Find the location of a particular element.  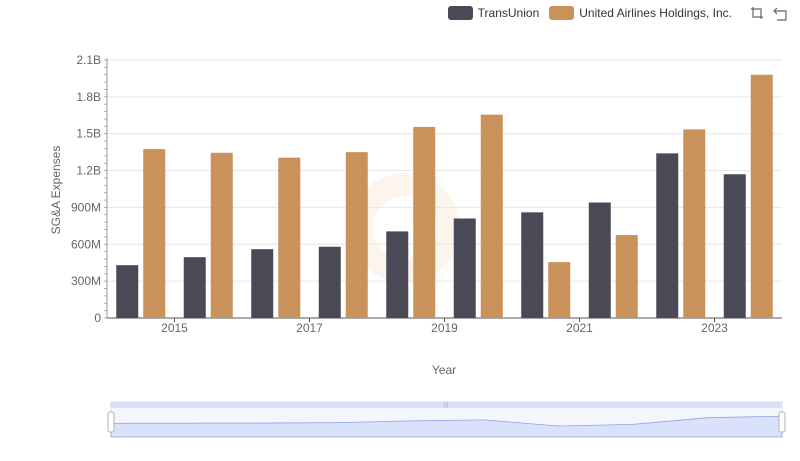

legend-label-transunion: TransUnion is located at coordinates (508, 13).